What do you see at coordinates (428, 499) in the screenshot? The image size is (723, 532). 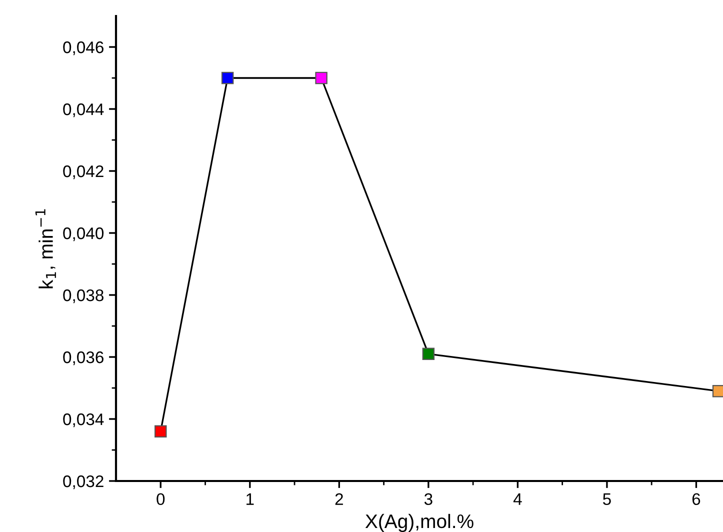 I see `x-tick-label: 3` at bounding box center [428, 499].